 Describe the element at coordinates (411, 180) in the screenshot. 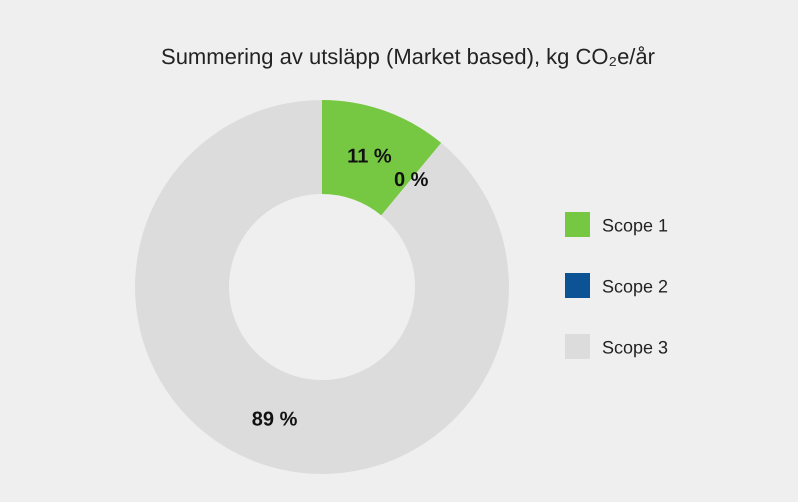

I see `text: 0 %` at that location.